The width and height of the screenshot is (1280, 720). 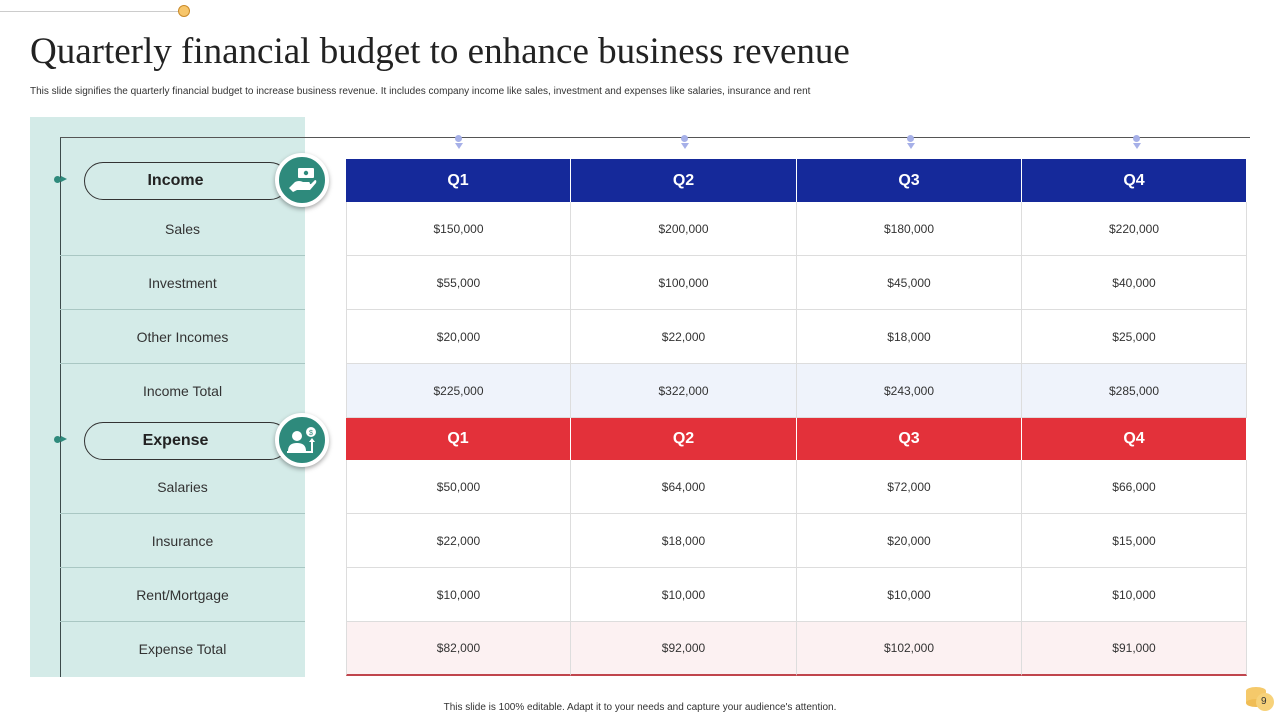 What do you see at coordinates (458, 229) in the screenshot?
I see `table-cell: $150,000` at bounding box center [458, 229].